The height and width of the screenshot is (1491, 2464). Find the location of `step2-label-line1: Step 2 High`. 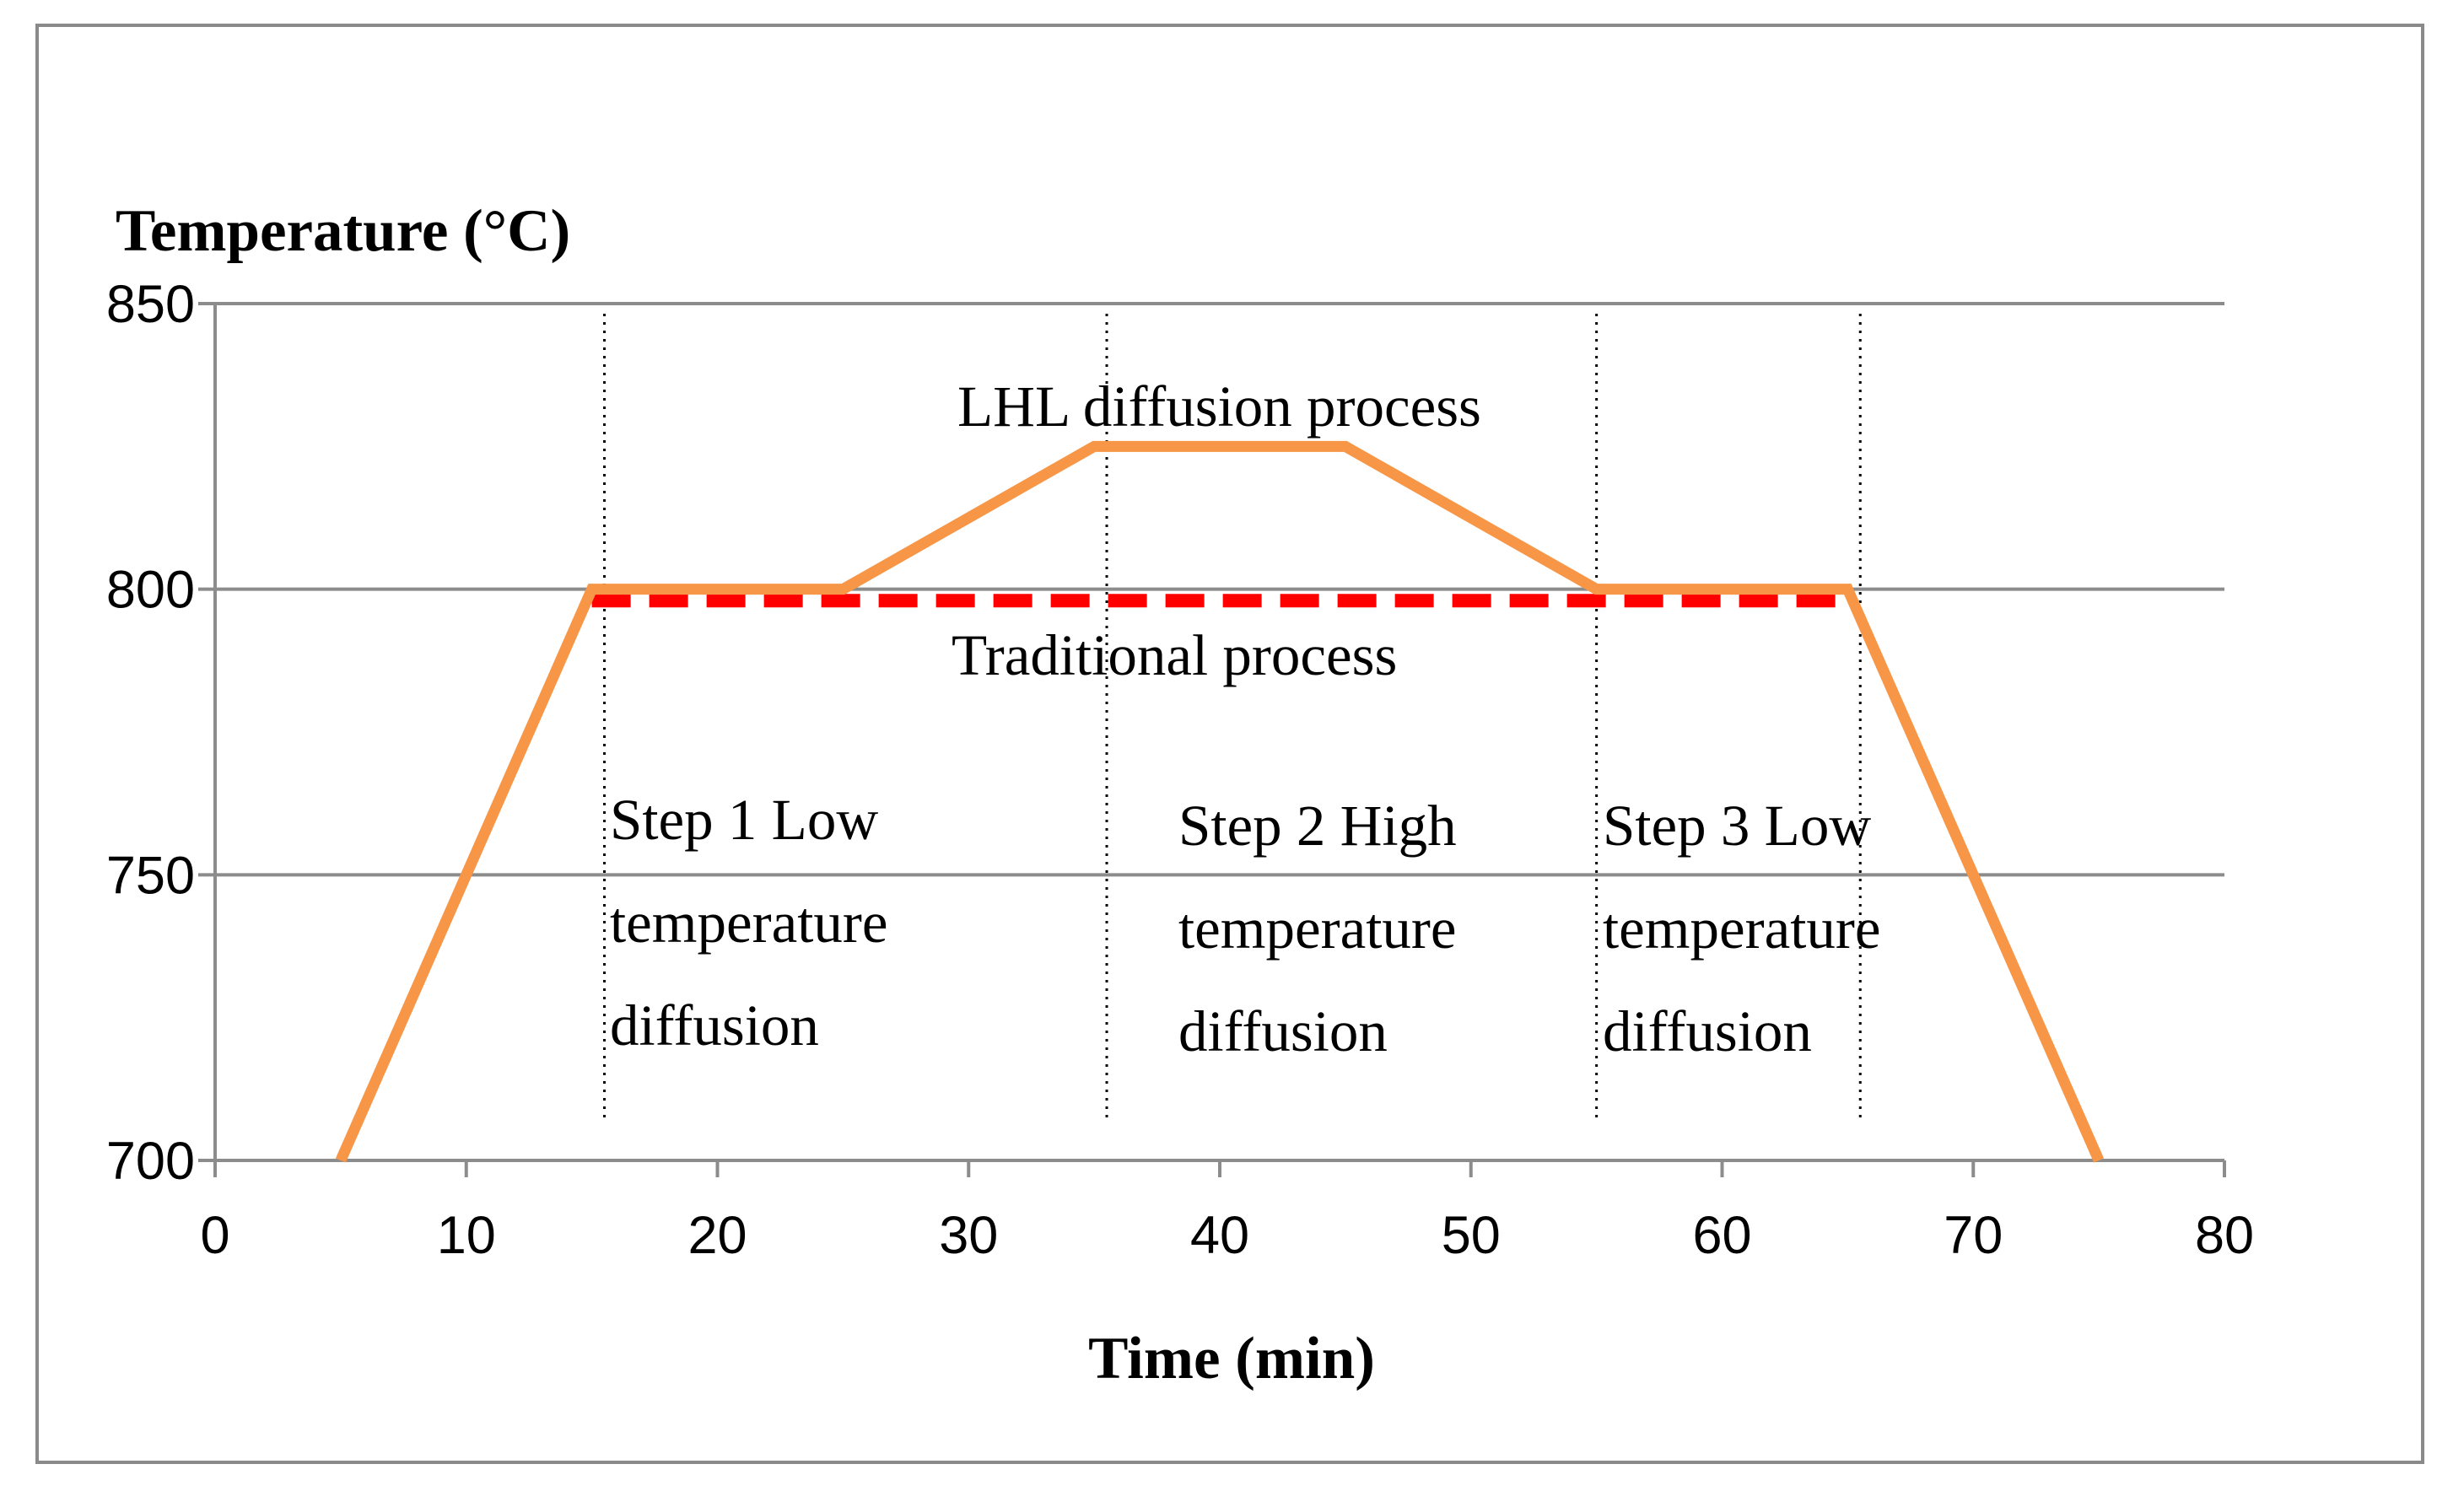

step2-label-line1: Step 2 High is located at coordinates (1318, 826).